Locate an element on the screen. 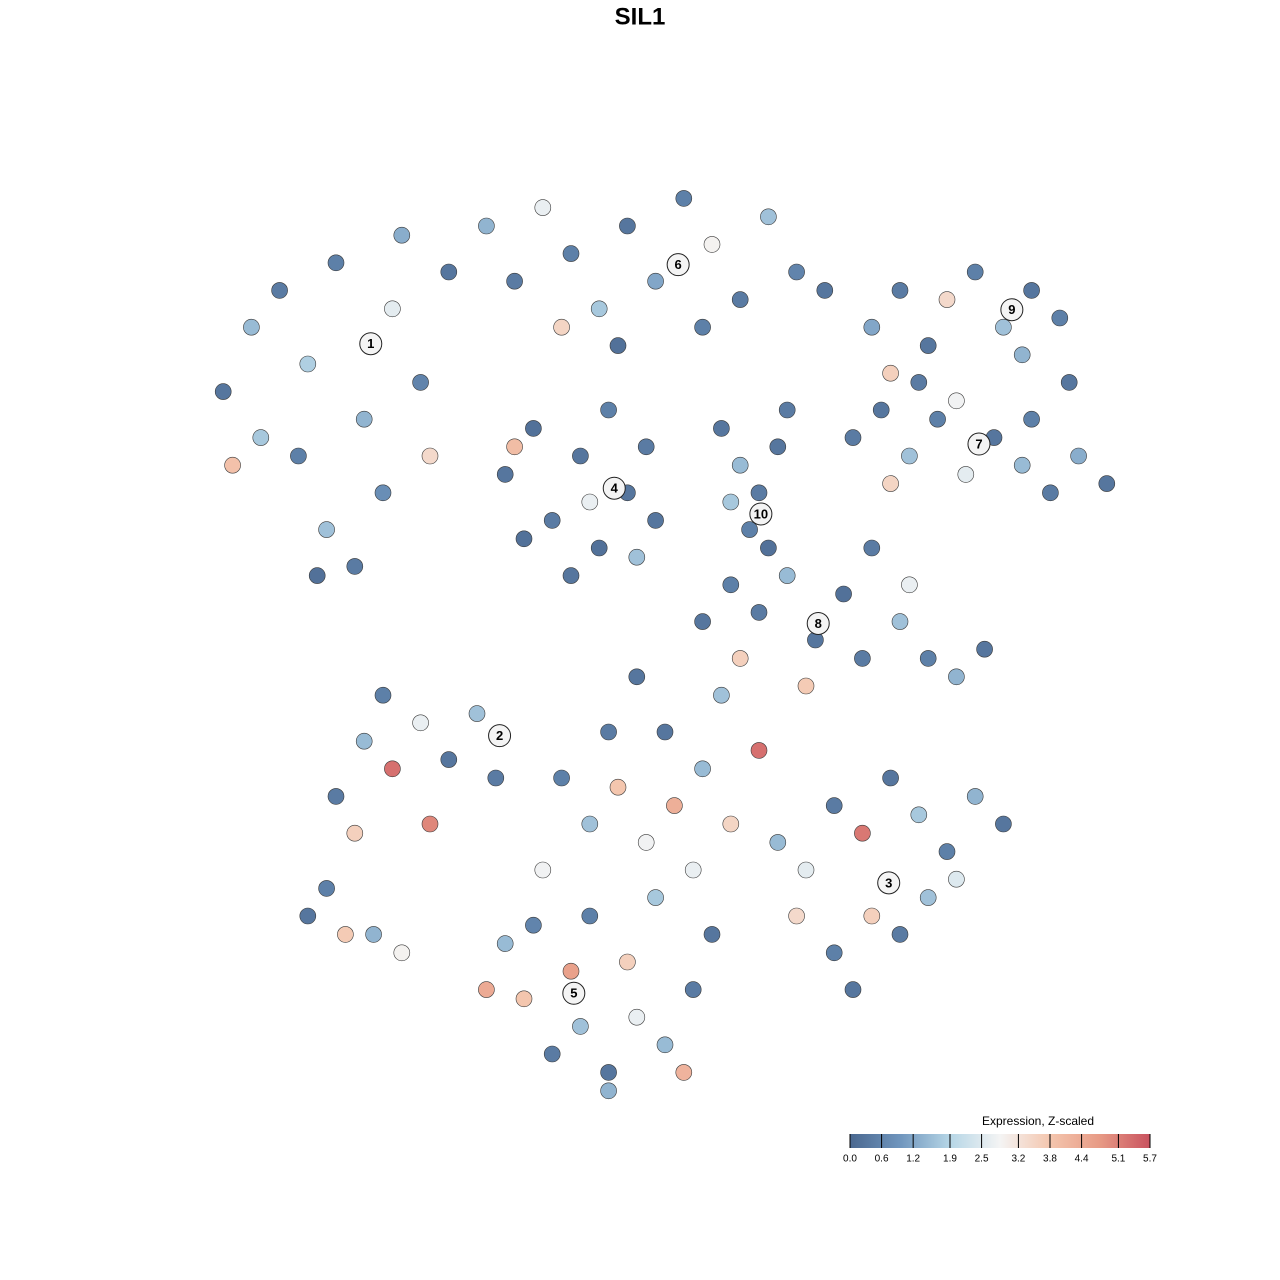 The height and width of the screenshot is (1280, 1280). colorbar-tick-label: 0.0 is located at coordinates (850, 1159).